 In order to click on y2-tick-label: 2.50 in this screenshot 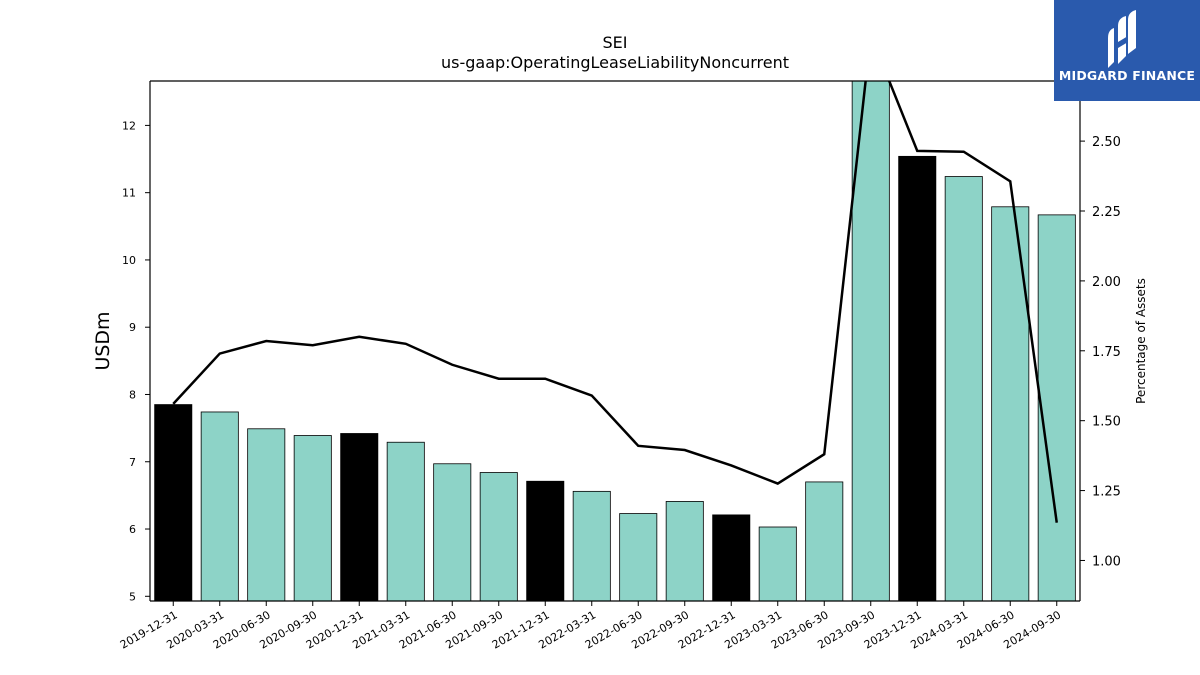, I will do `click(1106, 142)`.